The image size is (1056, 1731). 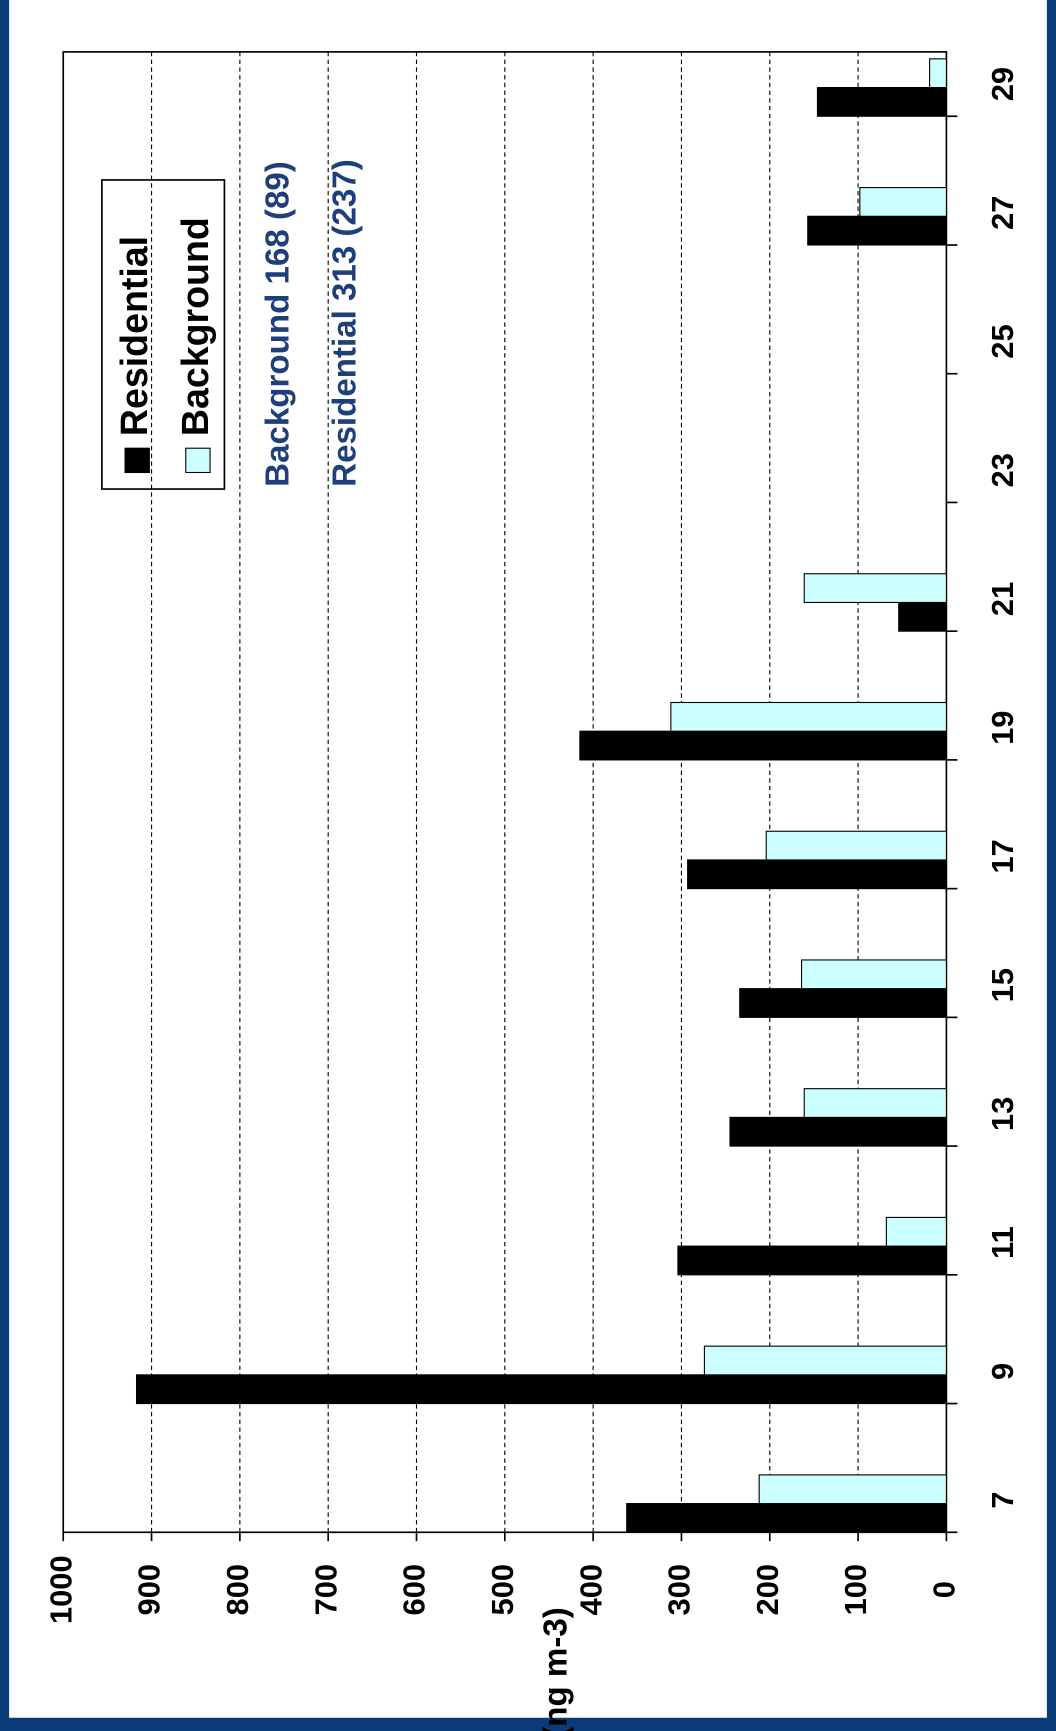 What do you see at coordinates (944, 1589) in the screenshot?
I see `y-tick-label: 0` at bounding box center [944, 1589].